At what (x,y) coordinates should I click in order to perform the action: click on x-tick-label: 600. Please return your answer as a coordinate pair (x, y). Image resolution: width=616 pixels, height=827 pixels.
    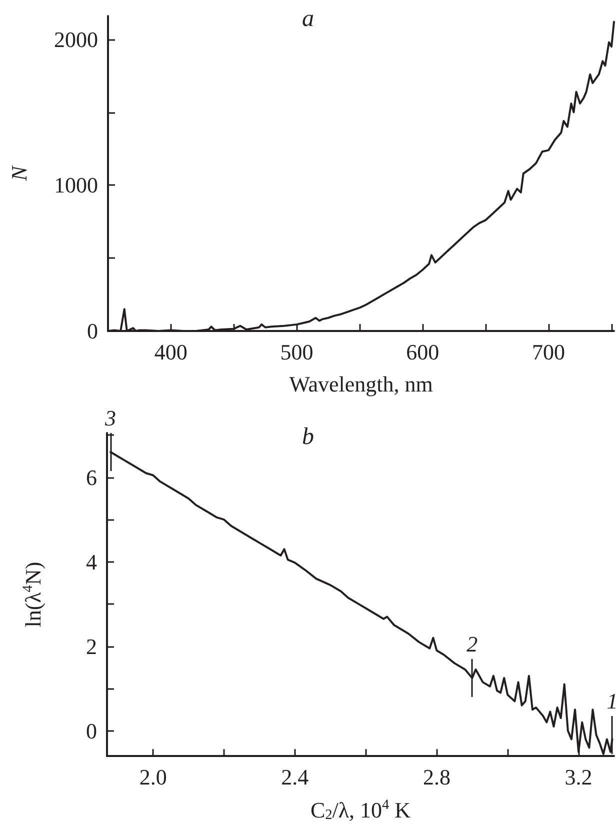
    Looking at the image, I should click on (423, 352).